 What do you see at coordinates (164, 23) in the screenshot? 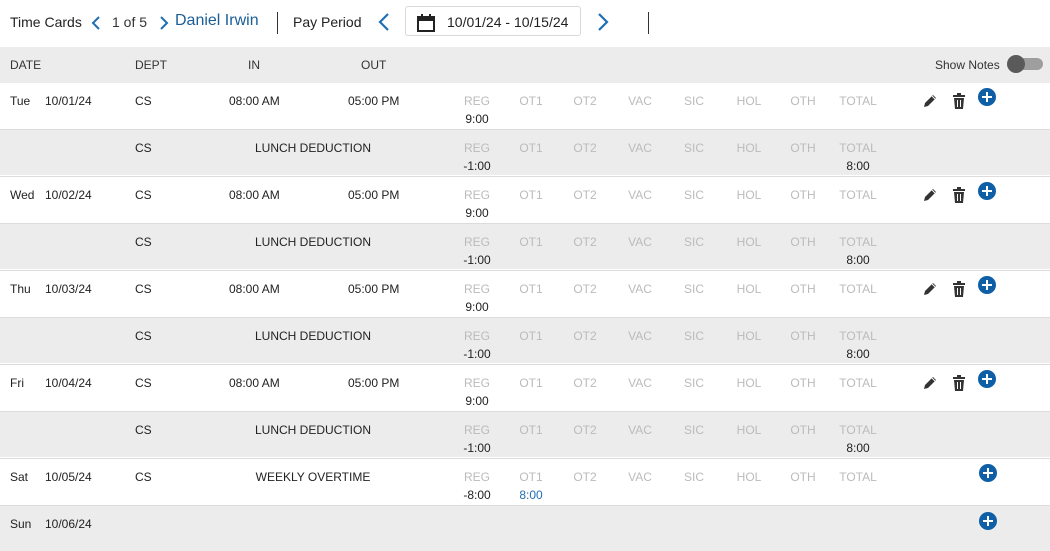
I see `chevron-right-icon` at bounding box center [164, 23].